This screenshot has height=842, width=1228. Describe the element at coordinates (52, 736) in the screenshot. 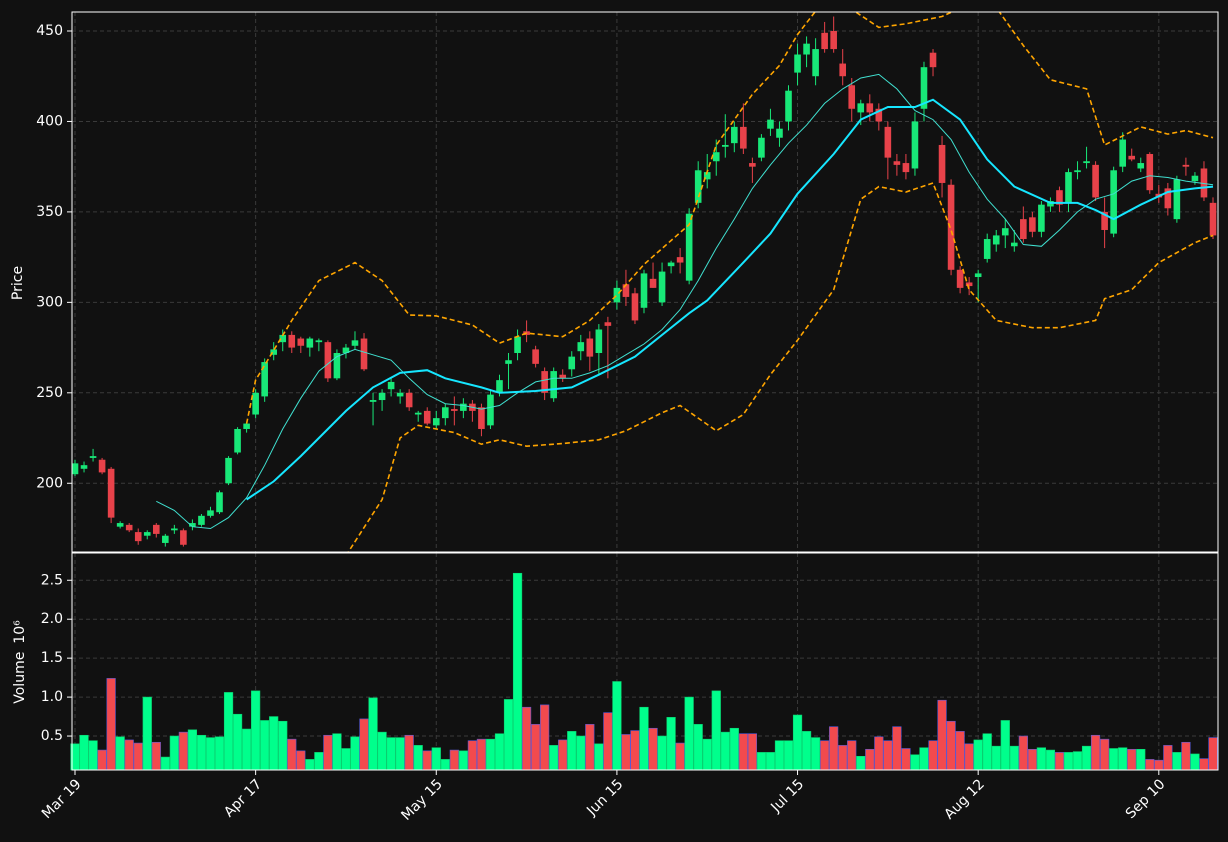

I see `y-tick-label: 0.5` at that location.